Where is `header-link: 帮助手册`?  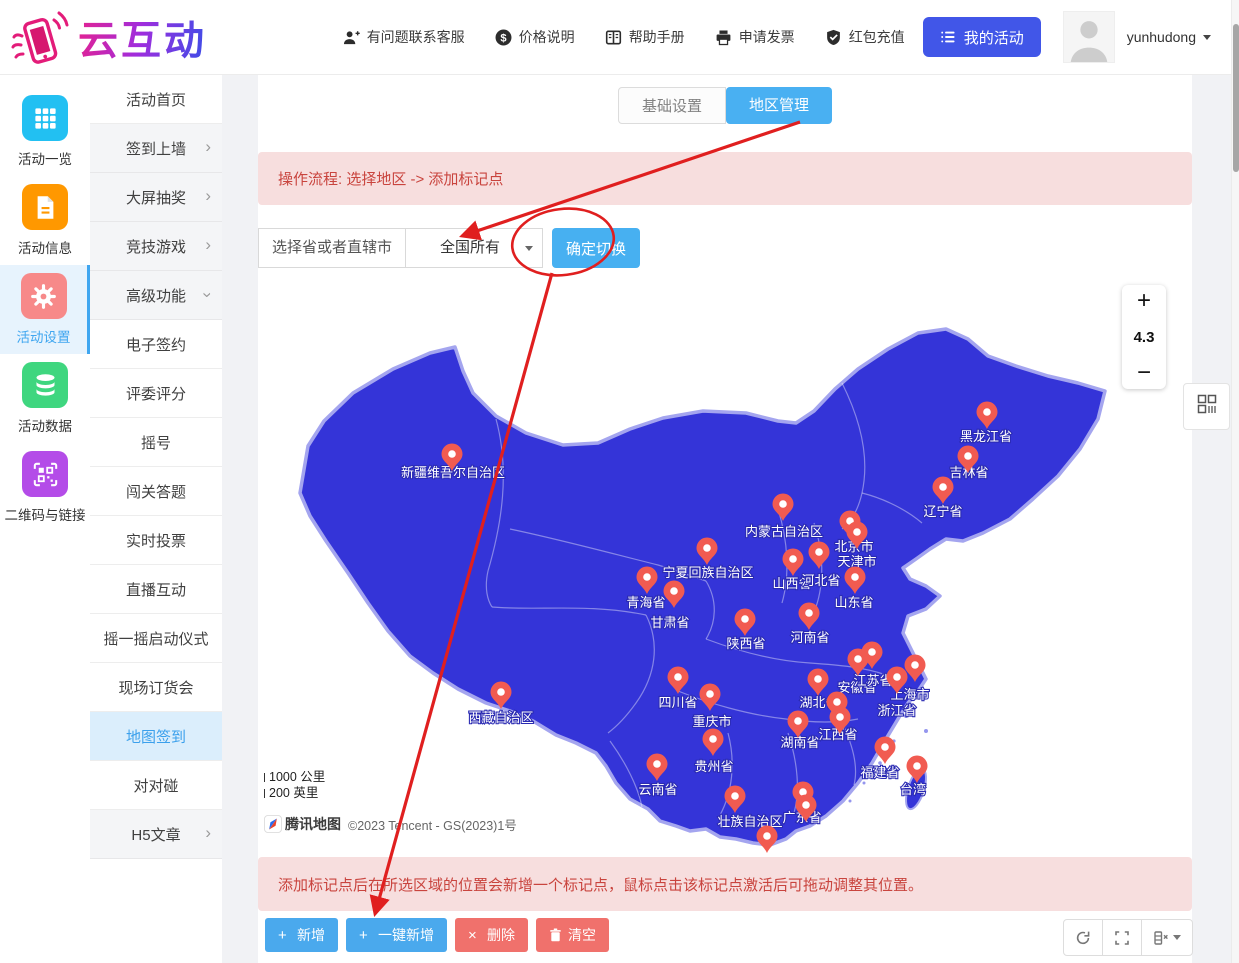
header-link: 帮助手册 is located at coordinates (645, 37).